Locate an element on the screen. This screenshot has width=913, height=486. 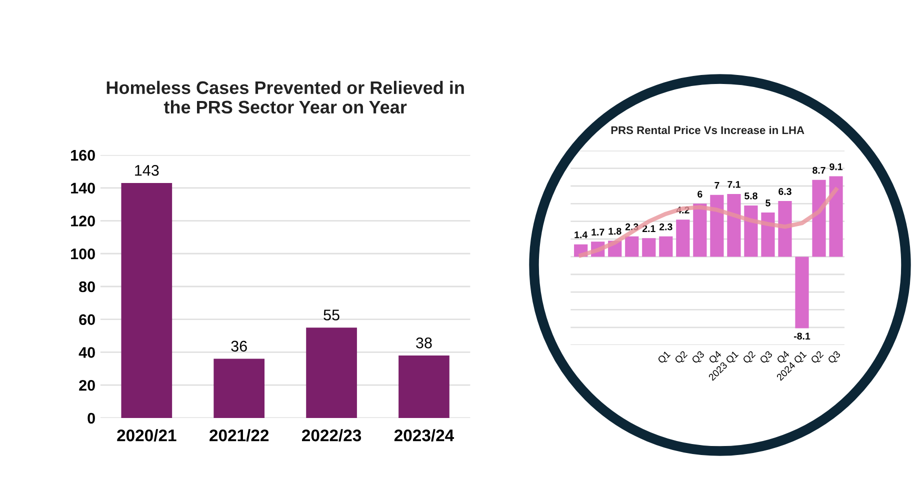
data-label: 1.8 is located at coordinates (615, 231).